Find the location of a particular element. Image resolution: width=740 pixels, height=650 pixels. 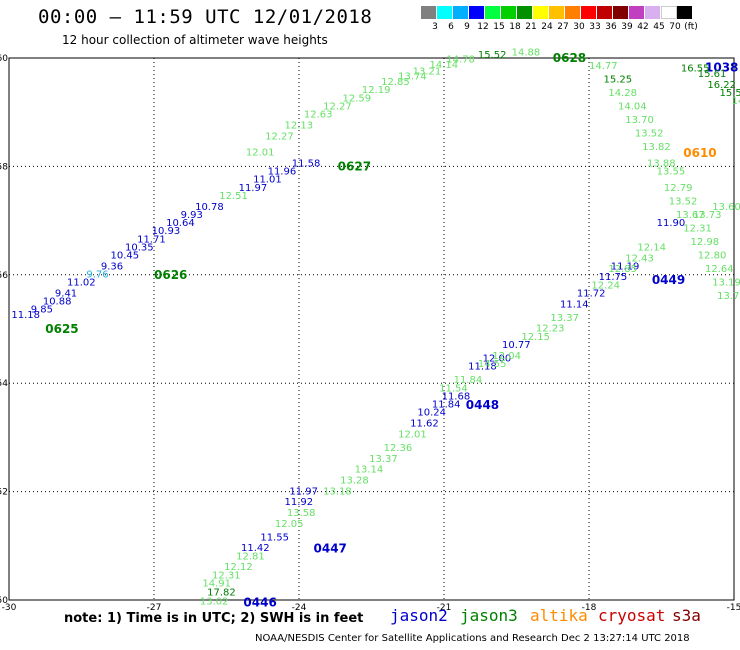

data-label: 12.31 is located at coordinates (226, 575).